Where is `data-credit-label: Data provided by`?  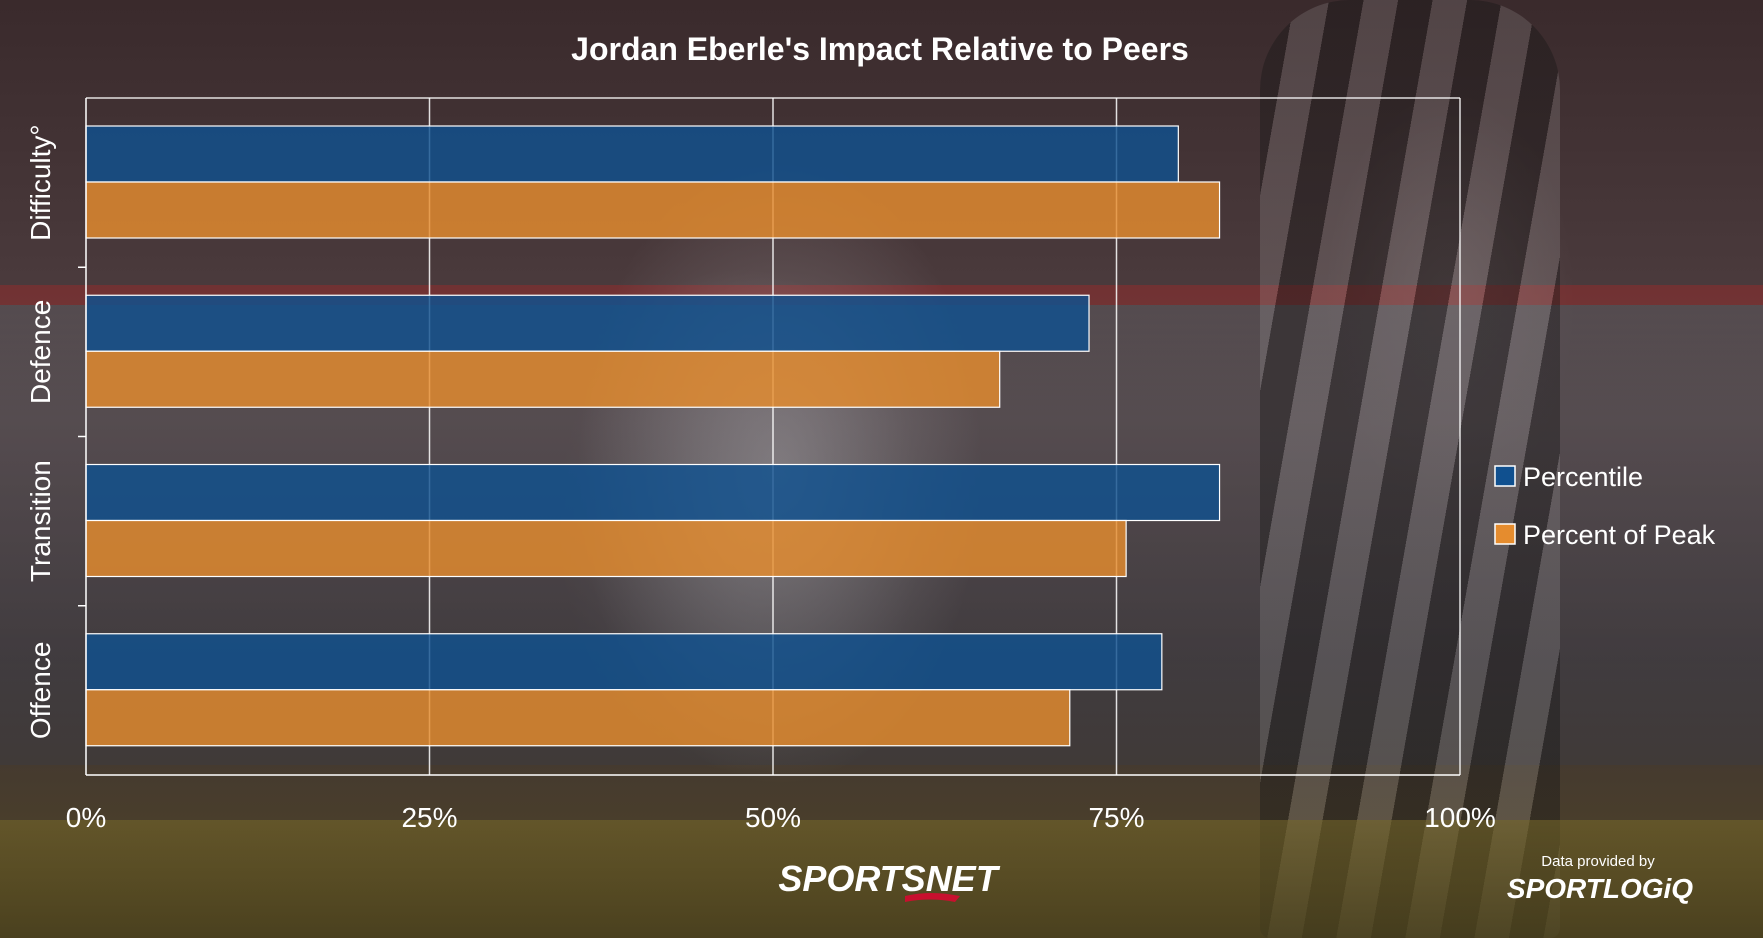 data-credit-label: Data provided by is located at coordinates (1598, 861).